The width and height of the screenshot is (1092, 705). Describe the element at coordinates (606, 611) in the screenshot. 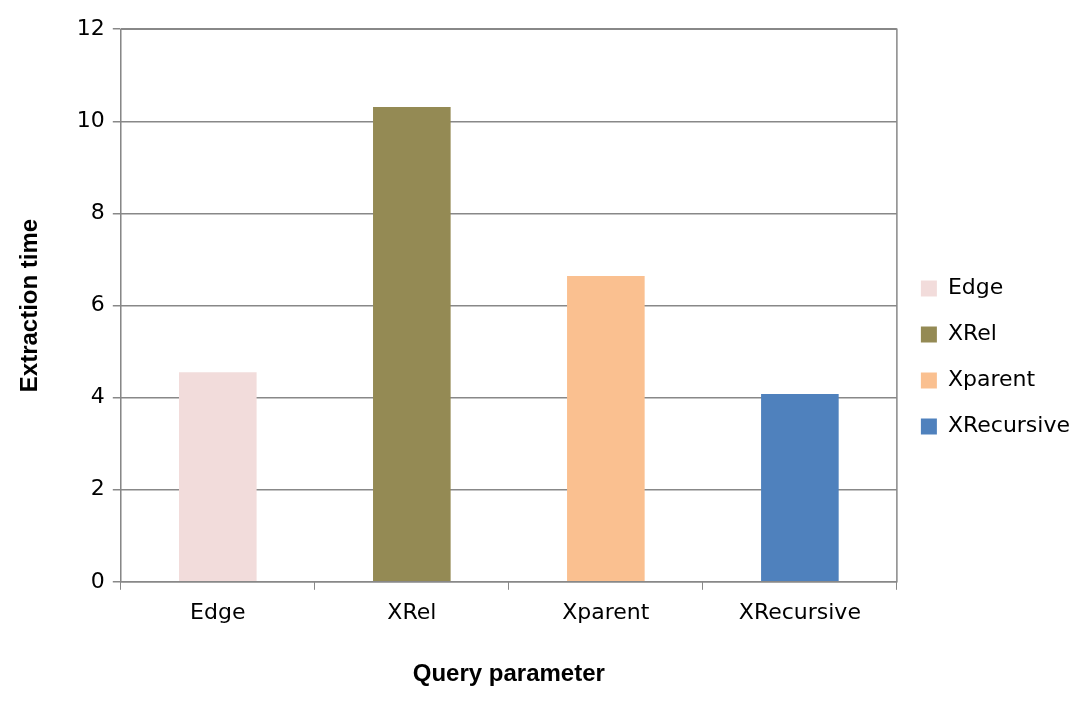

I see `x-tick-label: Xparent` at that location.